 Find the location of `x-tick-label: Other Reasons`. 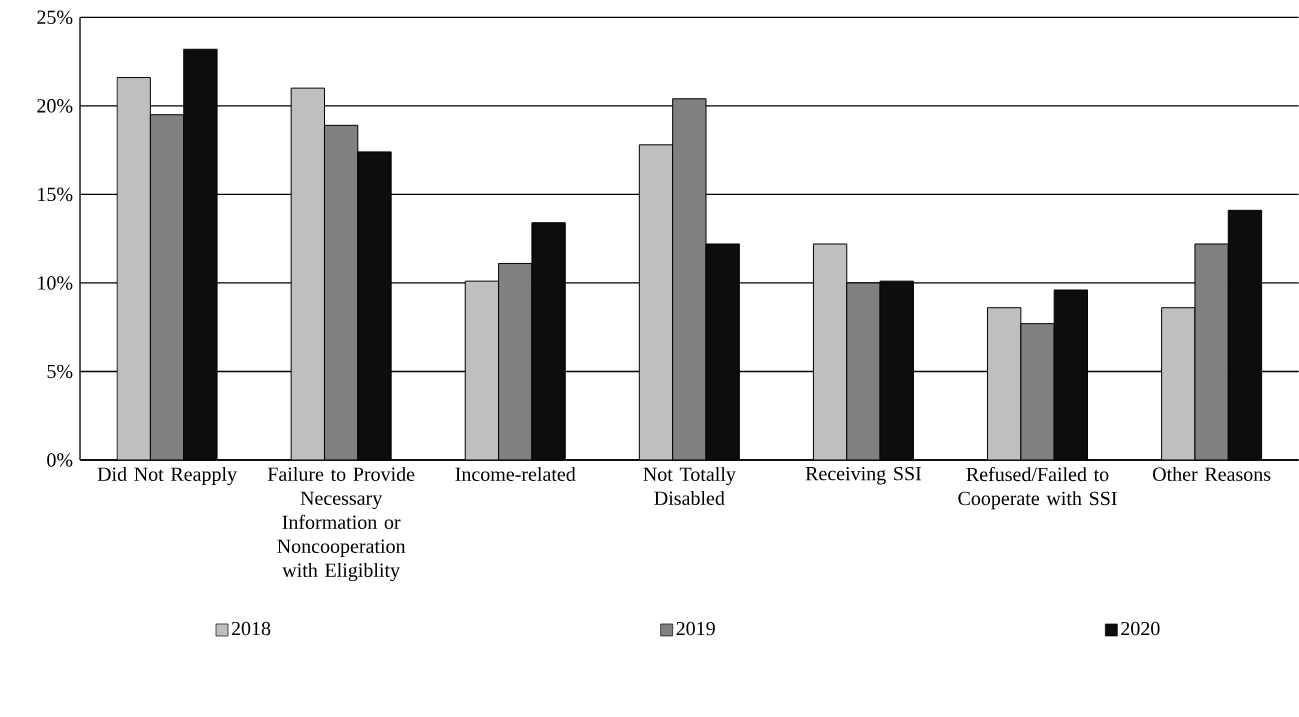

x-tick-label: Other Reasons is located at coordinates (1212, 473).